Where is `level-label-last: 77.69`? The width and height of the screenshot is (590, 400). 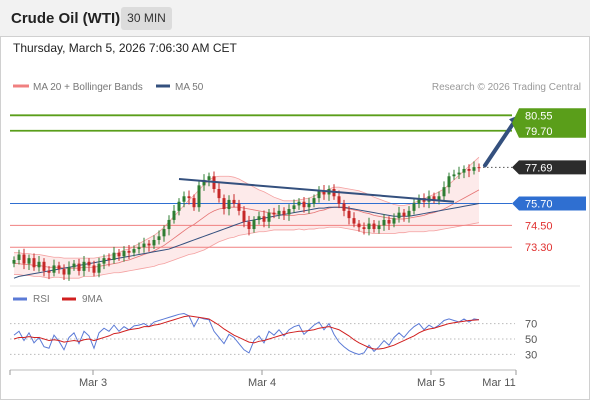 level-label-last: 77.69 is located at coordinates (539, 168).